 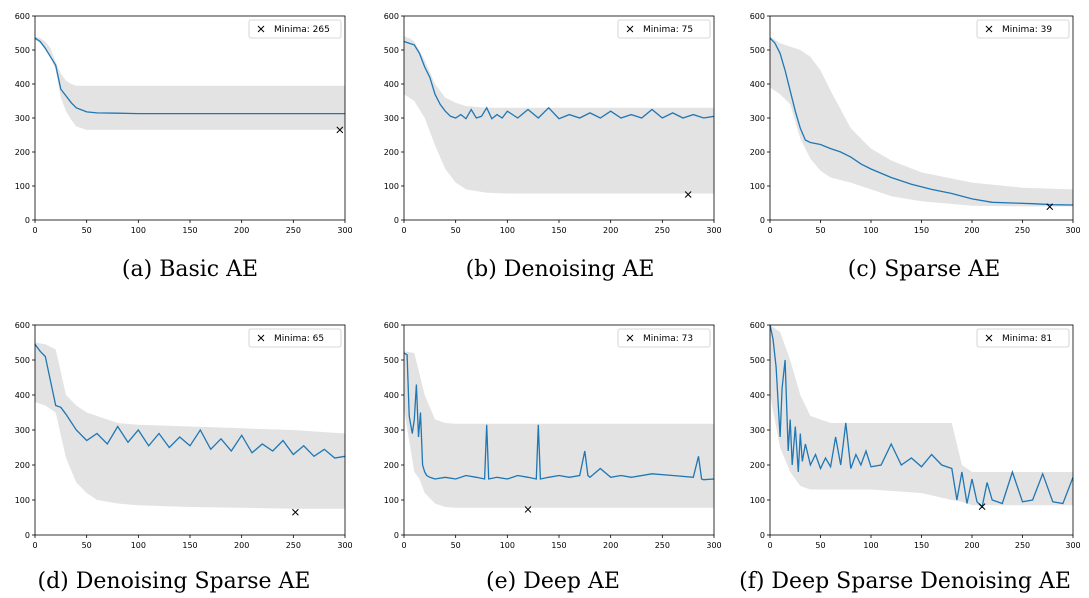 What do you see at coordinates (905, 581) in the screenshot?
I see `panel-caption: (f) Deep Sparse Denoising AE` at bounding box center [905, 581].